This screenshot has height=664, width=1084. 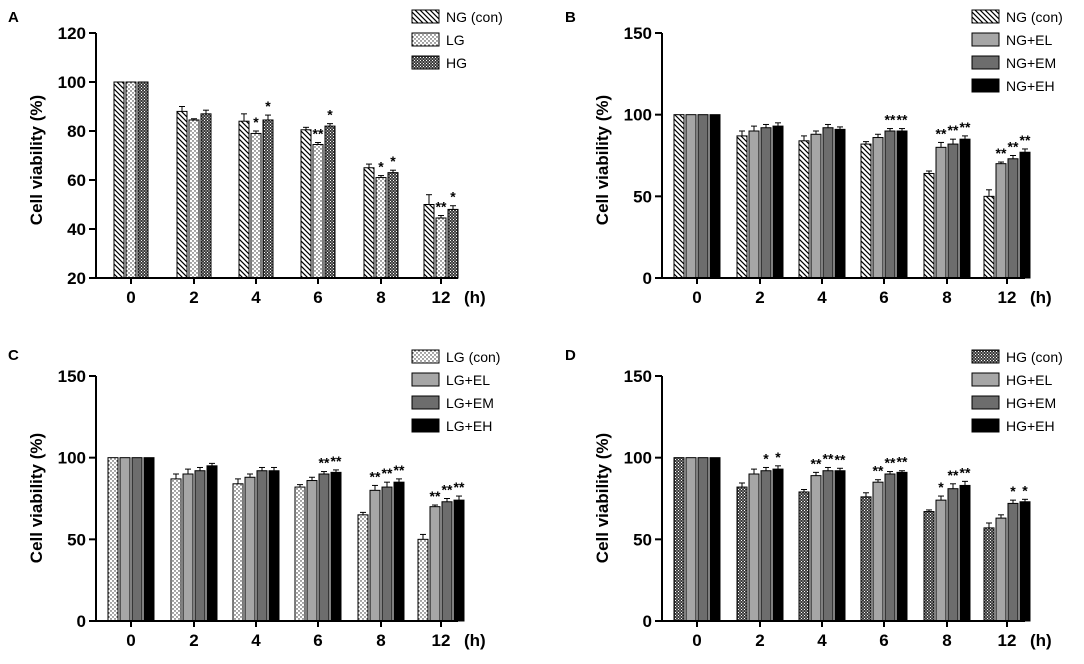 What do you see at coordinates (696, 297) in the screenshot?
I see `x-tick-label-b-0: 0` at bounding box center [696, 297].